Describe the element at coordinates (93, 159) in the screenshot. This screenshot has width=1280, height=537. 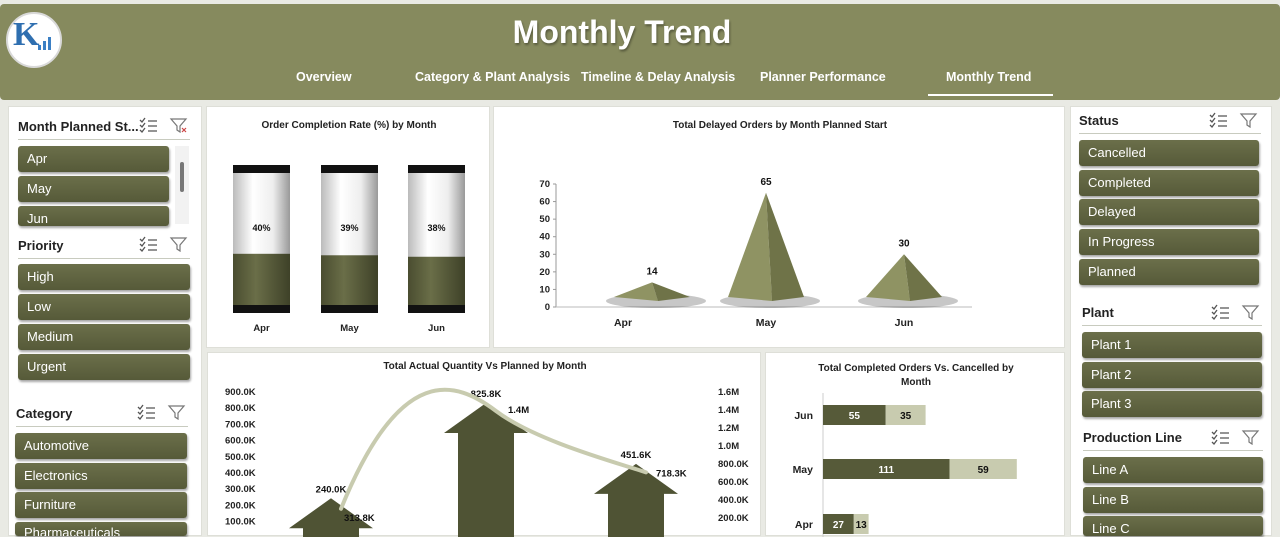
I see `slicer-item-apr: Apr` at that location.